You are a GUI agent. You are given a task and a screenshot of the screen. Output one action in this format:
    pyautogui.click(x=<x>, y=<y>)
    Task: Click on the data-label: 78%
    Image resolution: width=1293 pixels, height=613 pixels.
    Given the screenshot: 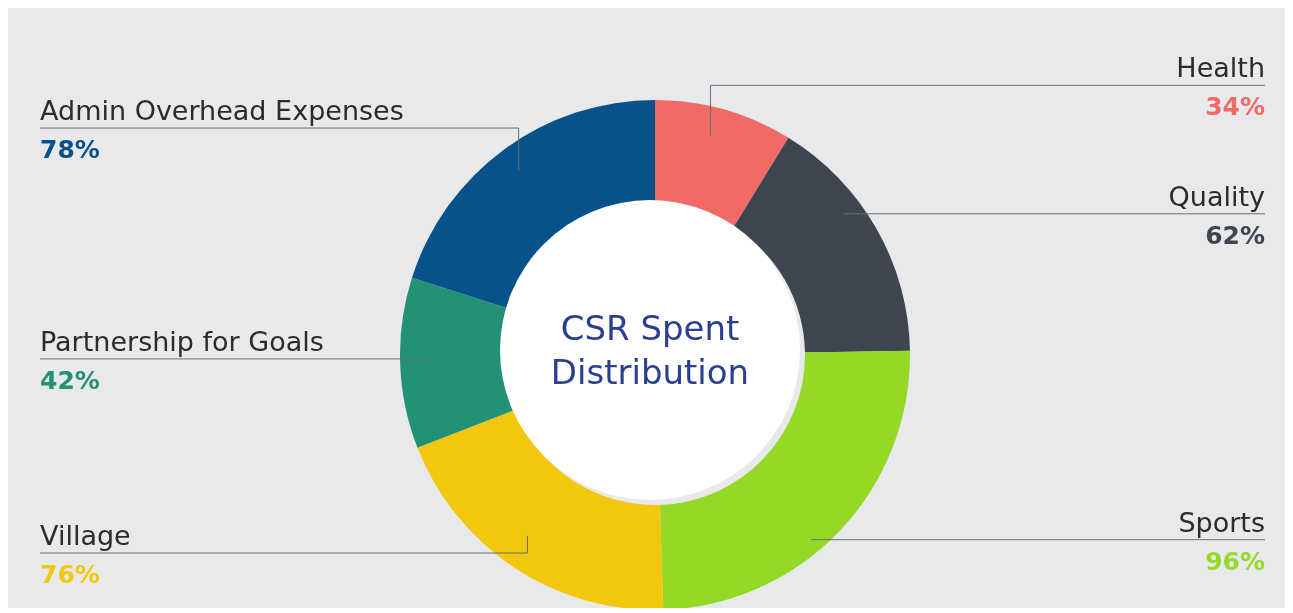 What is the action you would take?
    pyautogui.click(x=70, y=150)
    